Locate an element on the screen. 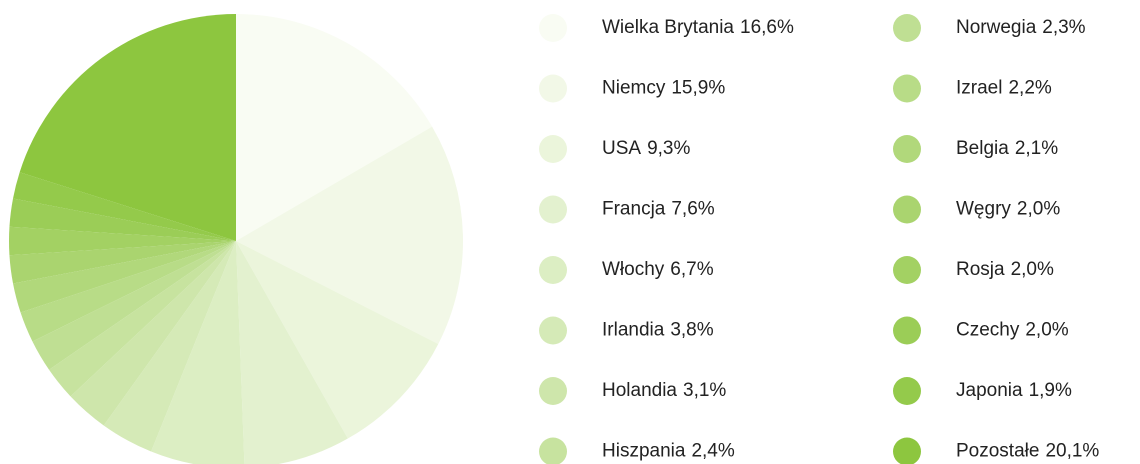 The image size is (1140, 464). legend-label: Wielka Brytania 16,6% is located at coordinates (698, 27).